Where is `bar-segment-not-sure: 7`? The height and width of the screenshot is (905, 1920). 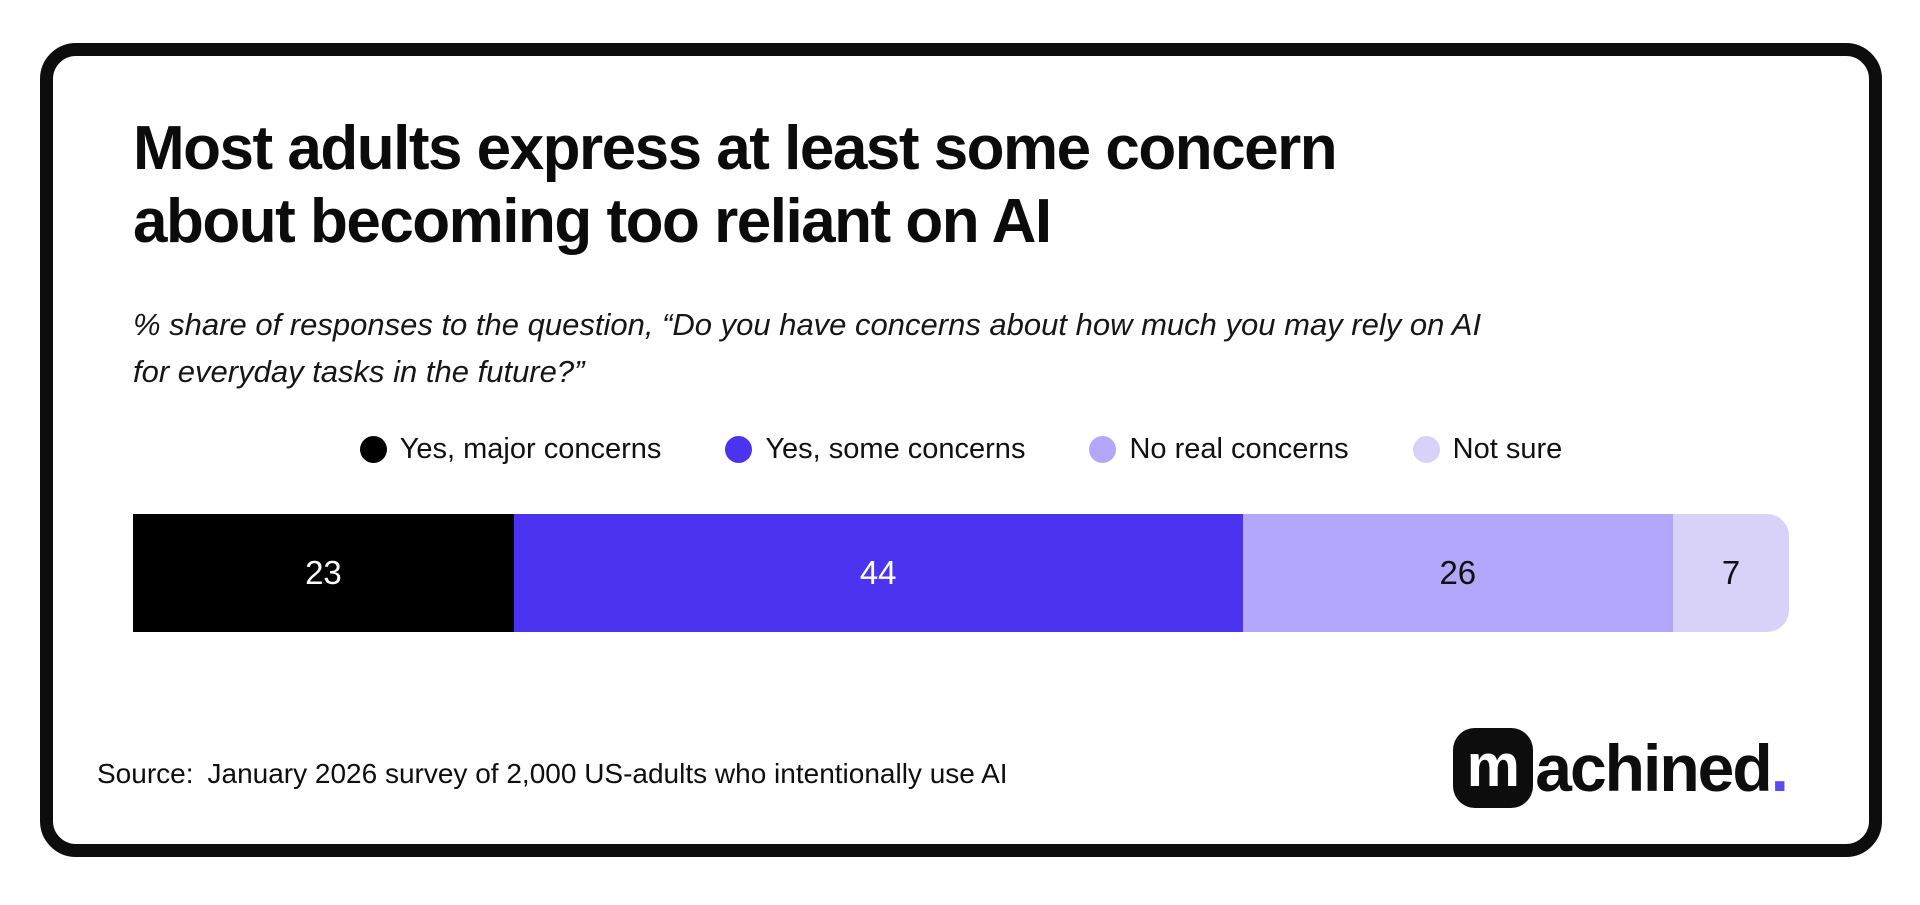
bar-segment-not-sure: 7 is located at coordinates (1731, 573).